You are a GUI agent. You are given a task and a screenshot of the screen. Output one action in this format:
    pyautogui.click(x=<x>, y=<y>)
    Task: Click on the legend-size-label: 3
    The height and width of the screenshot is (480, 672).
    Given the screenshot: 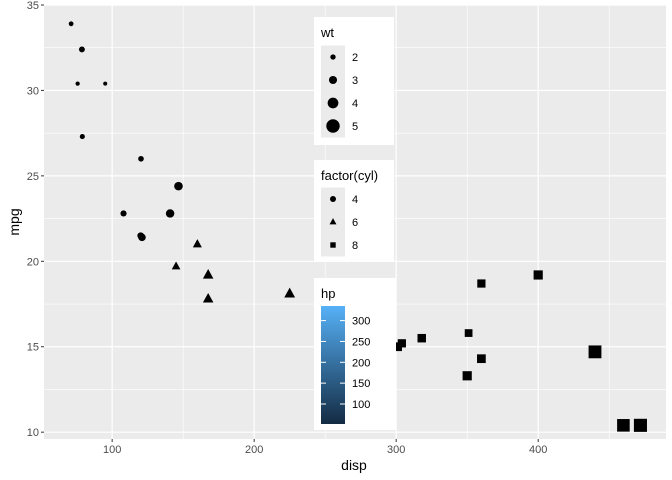 What is the action you would take?
    pyautogui.click(x=355, y=81)
    